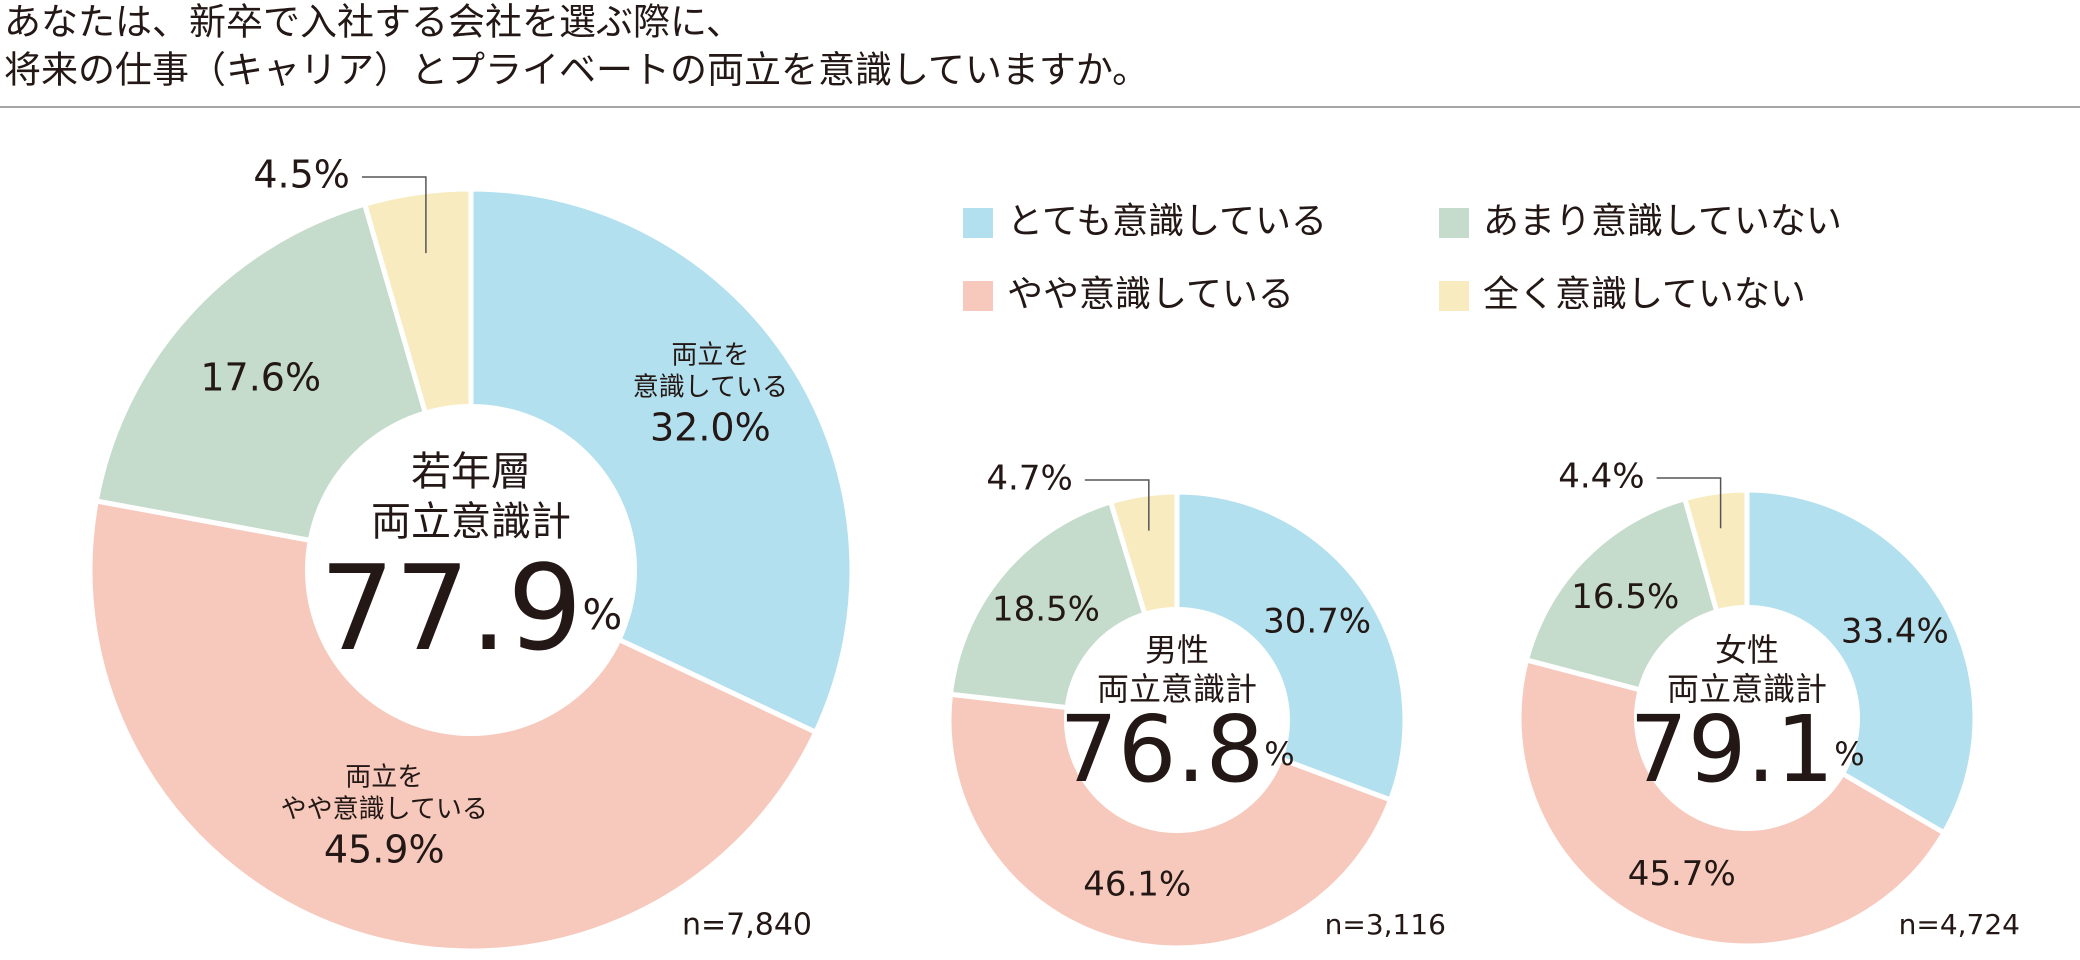 Image resolution: width=2080 pixels, height=960 pixels. What do you see at coordinates (1317, 621) in the screenshot?
I see `value-label: 30.7%` at bounding box center [1317, 621].